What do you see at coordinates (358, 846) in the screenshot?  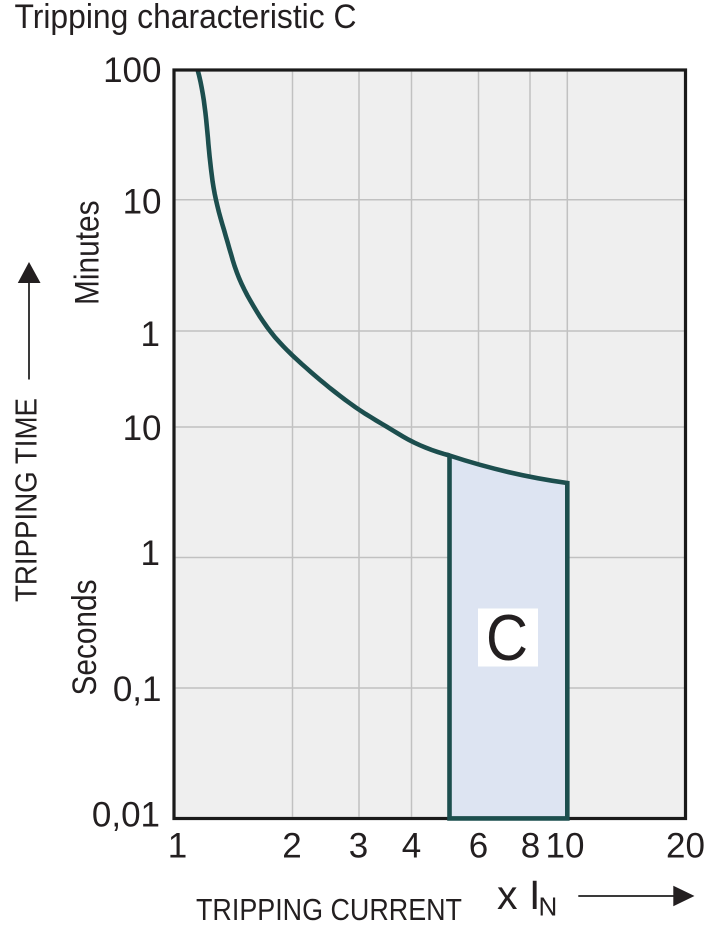 I see `svg-text: 3` at bounding box center [358, 846].